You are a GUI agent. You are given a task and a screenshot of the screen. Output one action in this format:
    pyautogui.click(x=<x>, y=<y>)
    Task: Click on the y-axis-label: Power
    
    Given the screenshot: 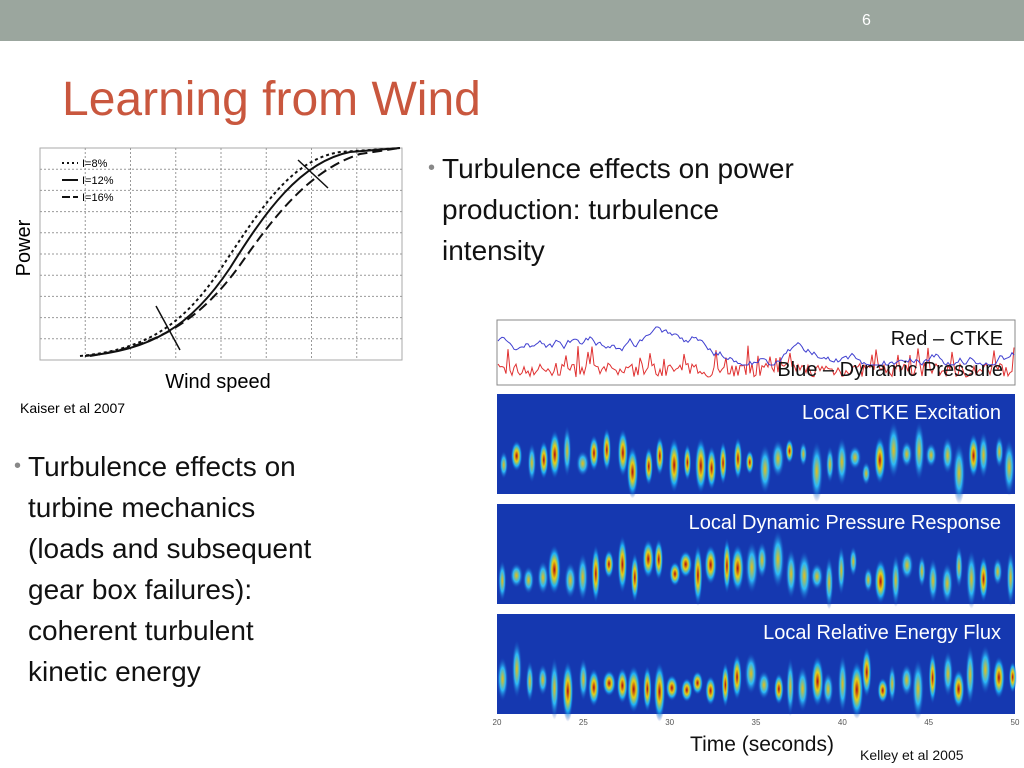 What is the action you would take?
    pyautogui.click(x=24, y=247)
    